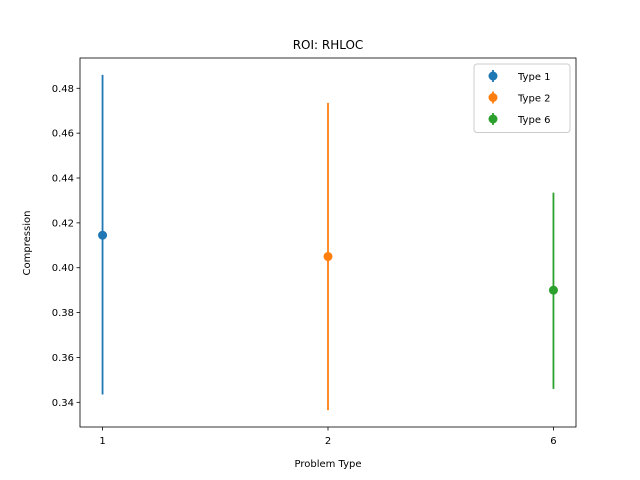  What do you see at coordinates (553, 441) in the screenshot?
I see `x-tick-label: 6` at bounding box center [553, 441].